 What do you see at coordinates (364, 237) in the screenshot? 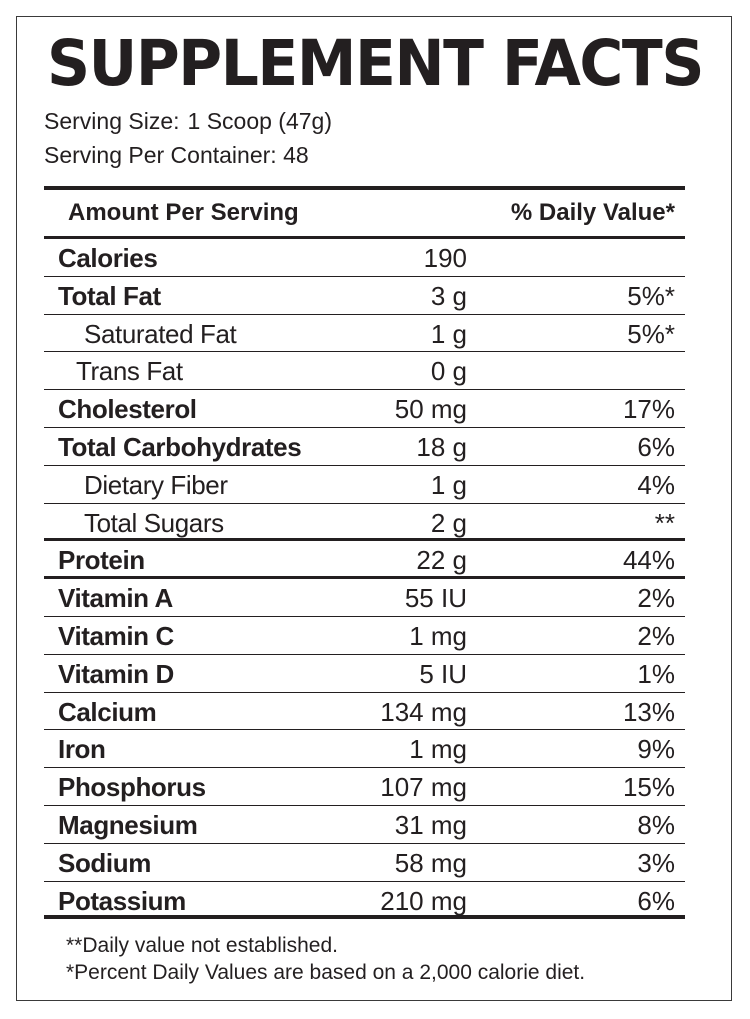
I see `header-rule` at bounding box center [364, 237].